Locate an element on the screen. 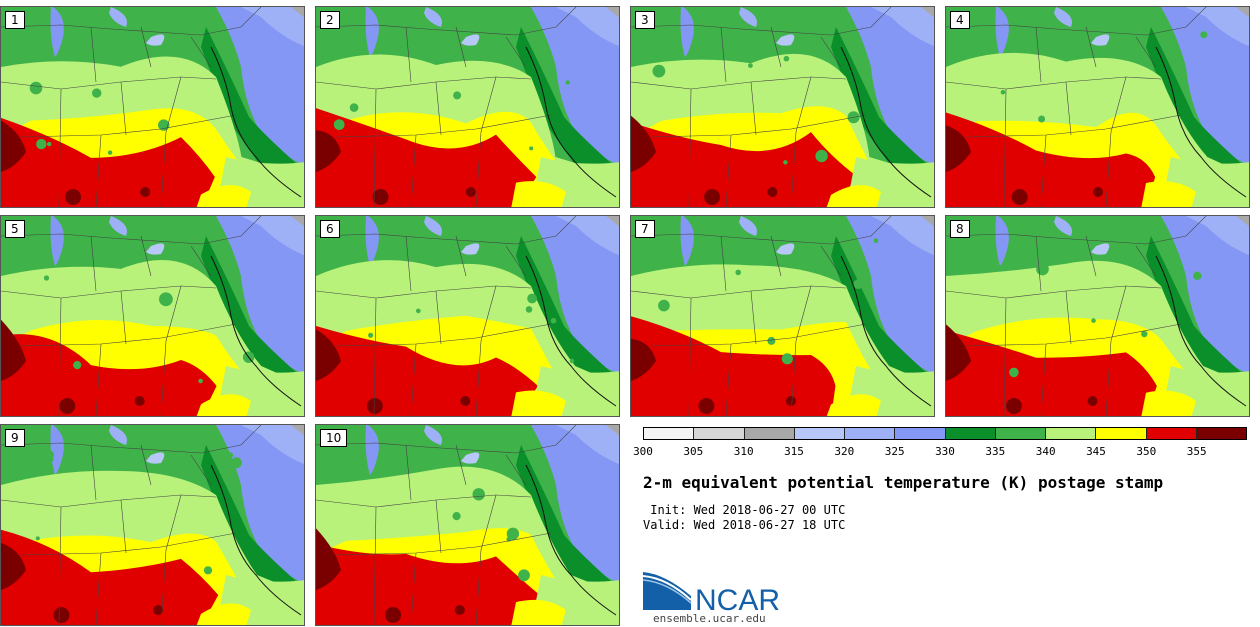 This screenshot has height=627, width=1260. colorbar is located at coordinates (945, 433).